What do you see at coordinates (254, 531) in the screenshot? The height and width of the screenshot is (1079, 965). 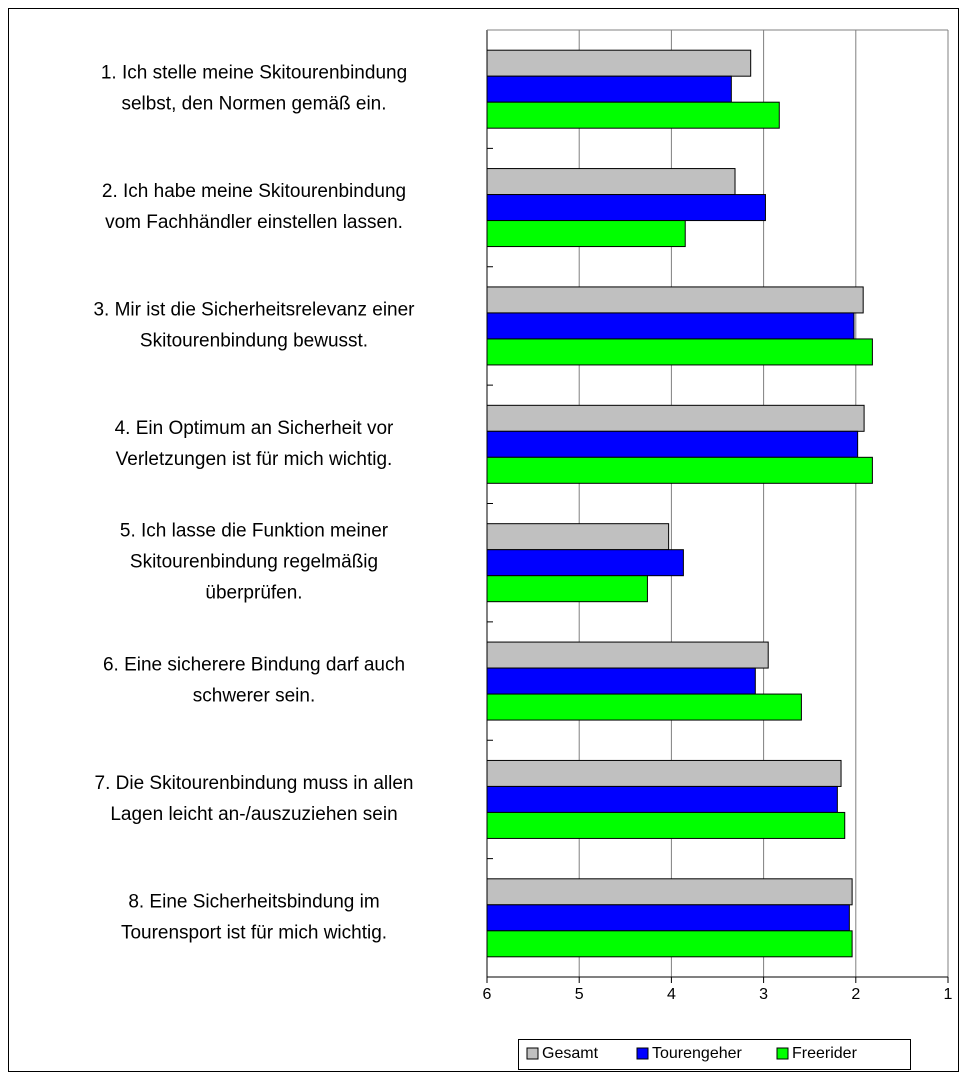 I see `category-label: 5. Ich lasse die Funktion meiner` at bounding box center [254, 531].